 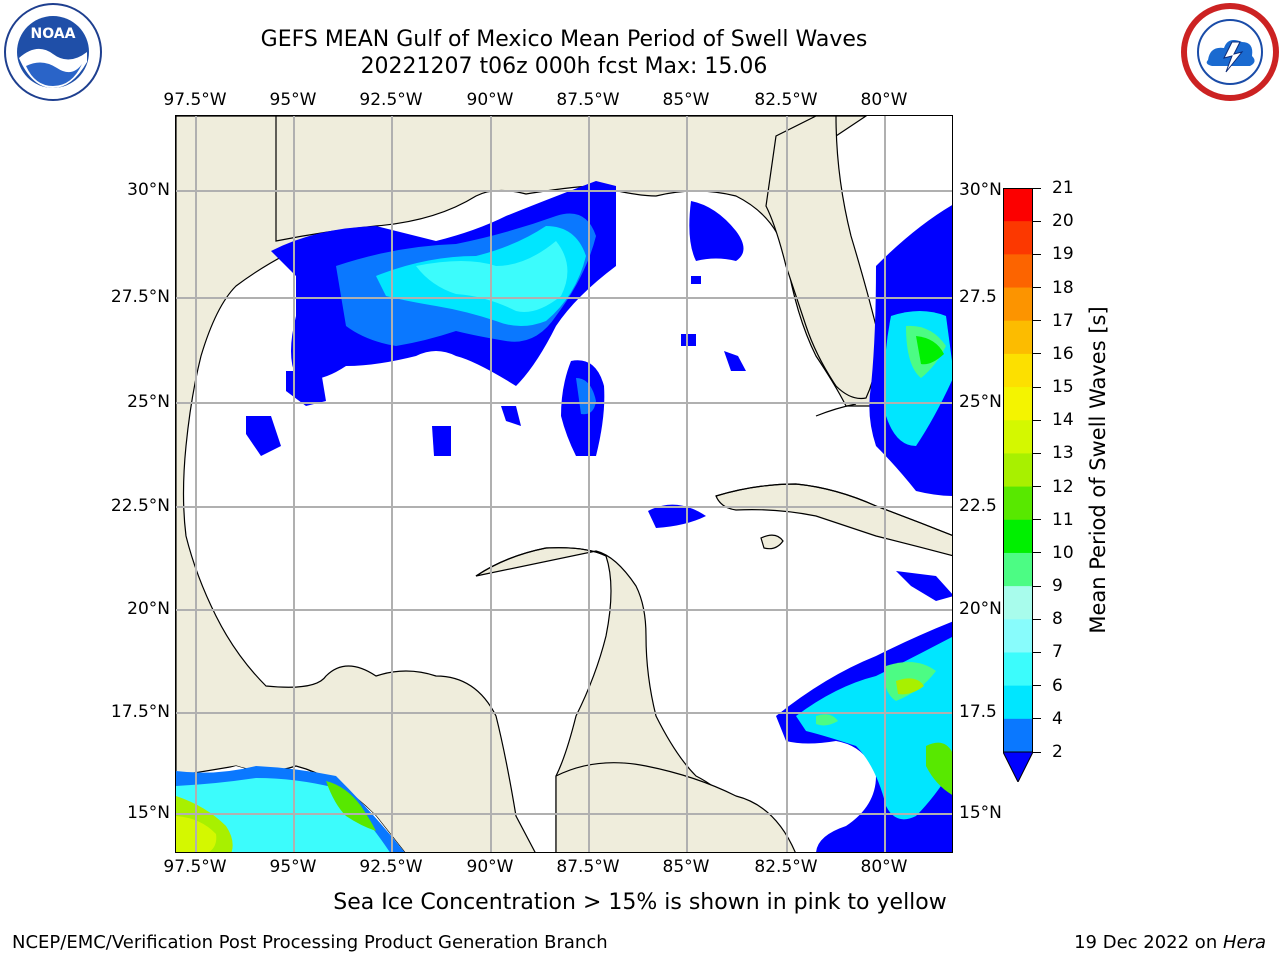 I want to click on patch-atlantic-brightgreen, so click(x=930, y=350).